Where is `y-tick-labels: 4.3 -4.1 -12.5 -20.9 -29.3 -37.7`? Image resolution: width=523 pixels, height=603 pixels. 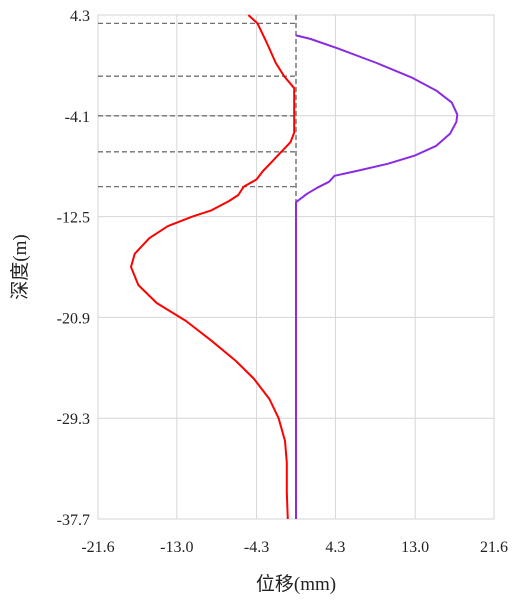 y-tick-labels: 4.3 -4.1 -12.5 -20.9 -29.3 -37.7 is located at coordinates (73, 268).